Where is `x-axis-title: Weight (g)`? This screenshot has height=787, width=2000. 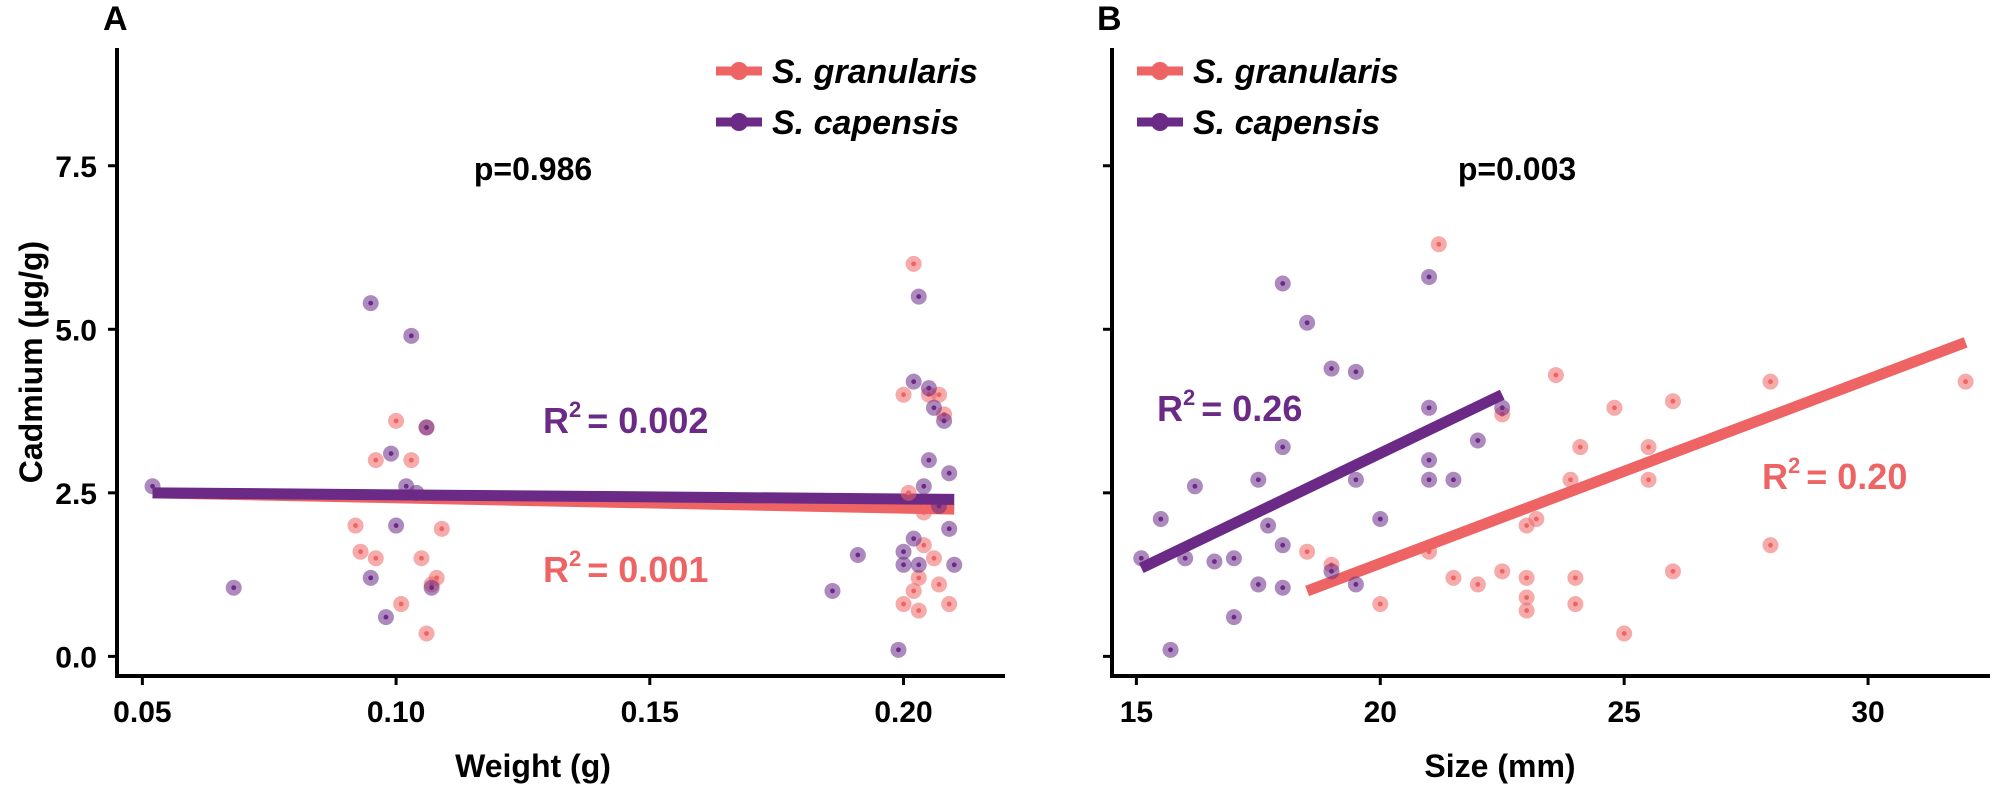
x-axis-title: Weight (g) is located at coordinates (533, 766).